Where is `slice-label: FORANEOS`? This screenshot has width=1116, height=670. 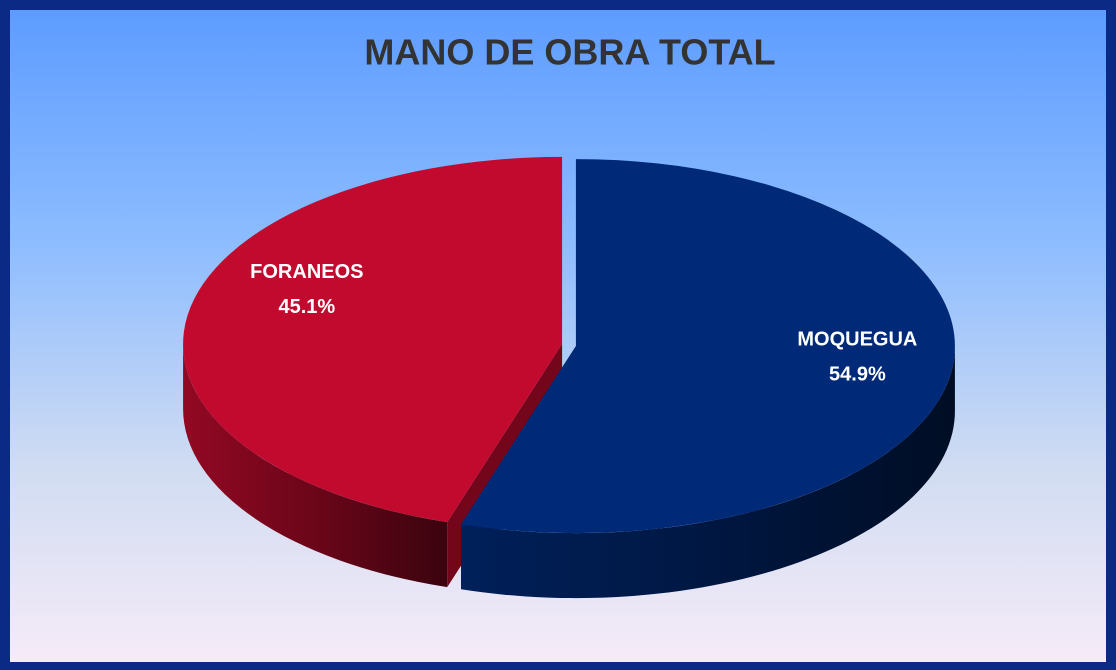
slice-label: FORANEOS is located at coordinates (306, 272).